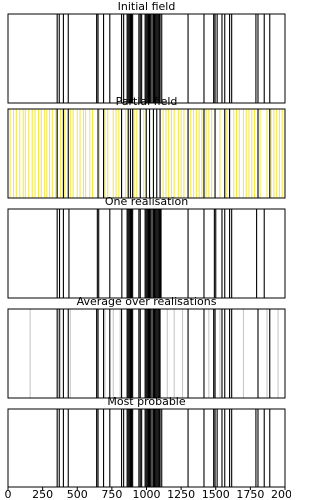  What do you see at coordinates (77, 494) in the screenshot?
I see `x-tick-label: 500` at bounding box center [77, 494].